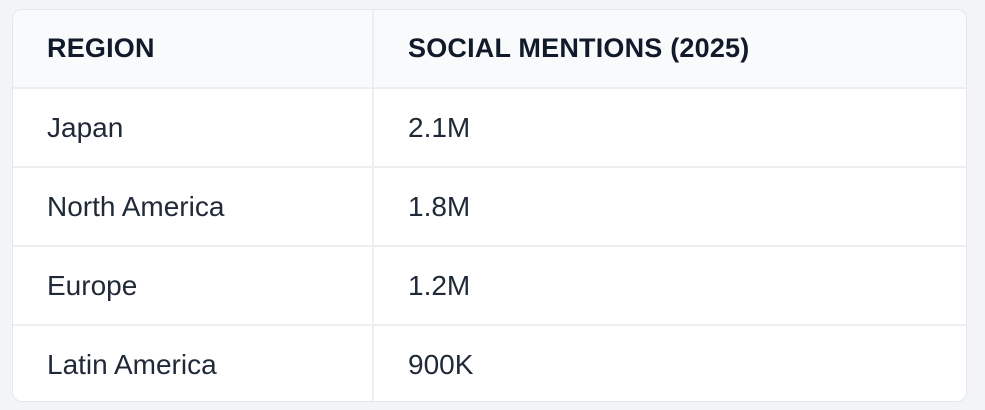  What do you see at coordinates (669, 49) in the screenshot?
I see `header-social-mentions: SOCIAL MENTIONS (2025)` at bounding box center [669, 49].